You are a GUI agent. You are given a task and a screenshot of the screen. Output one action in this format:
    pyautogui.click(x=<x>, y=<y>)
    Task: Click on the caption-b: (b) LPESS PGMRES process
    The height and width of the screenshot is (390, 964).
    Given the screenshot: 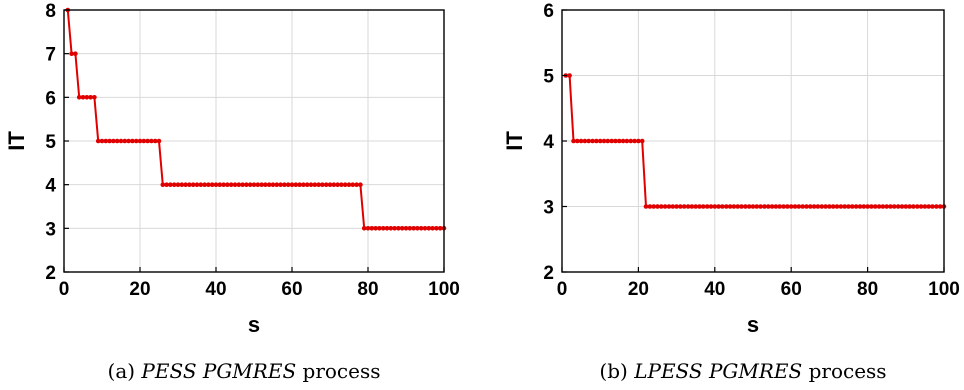 What is the action you would take?
    pyautogui.click(x=742, y=371)
    